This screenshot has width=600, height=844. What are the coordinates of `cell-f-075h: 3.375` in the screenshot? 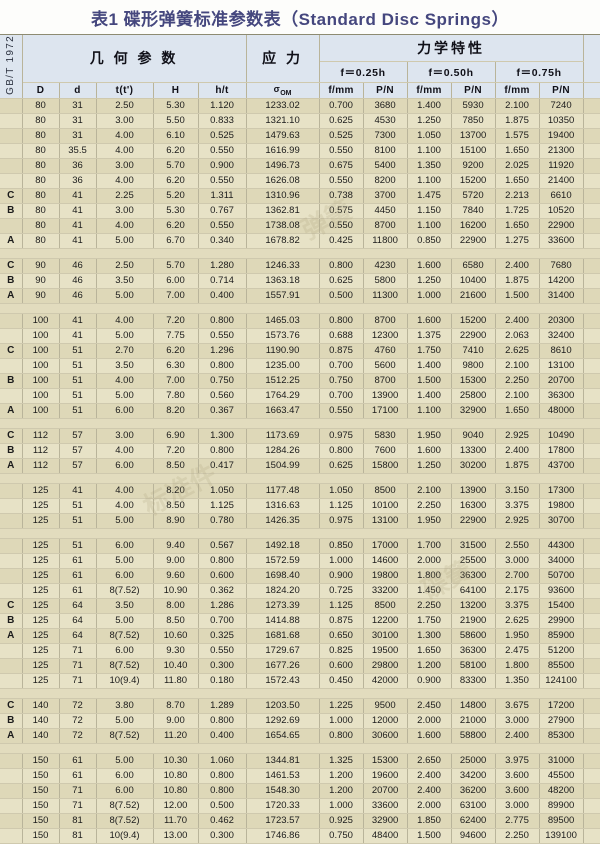 It's located at (517, 606).